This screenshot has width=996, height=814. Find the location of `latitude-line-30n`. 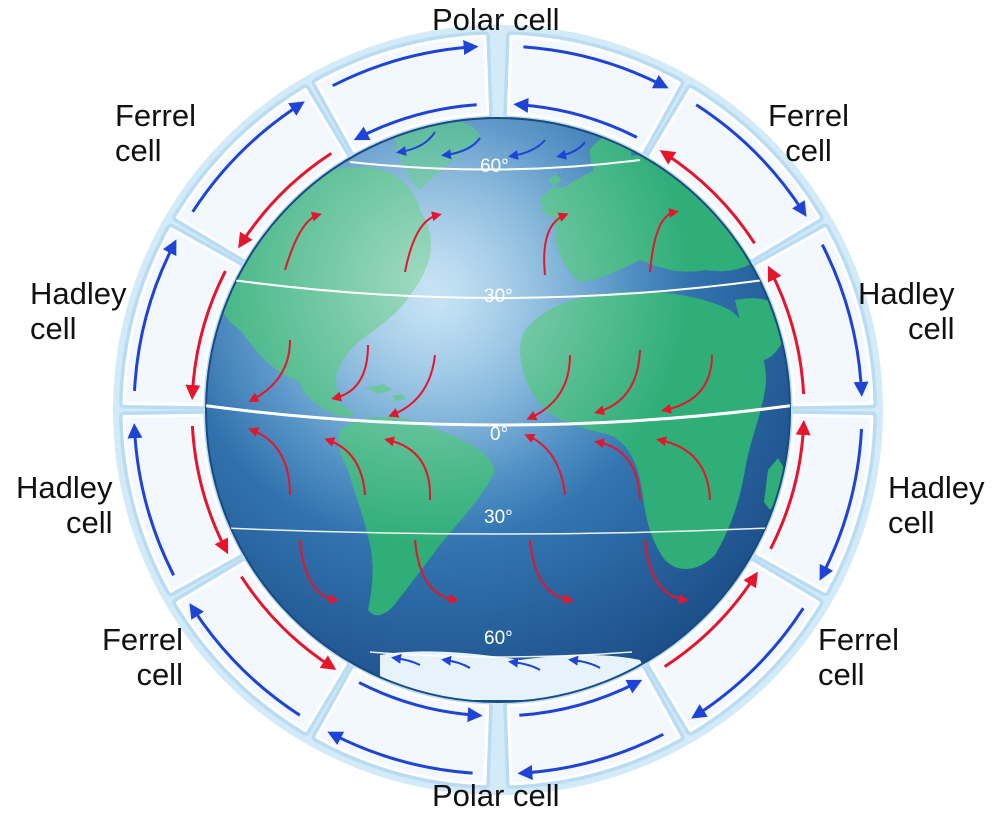

latitude-line-30n is located at coordinates (498, 288).